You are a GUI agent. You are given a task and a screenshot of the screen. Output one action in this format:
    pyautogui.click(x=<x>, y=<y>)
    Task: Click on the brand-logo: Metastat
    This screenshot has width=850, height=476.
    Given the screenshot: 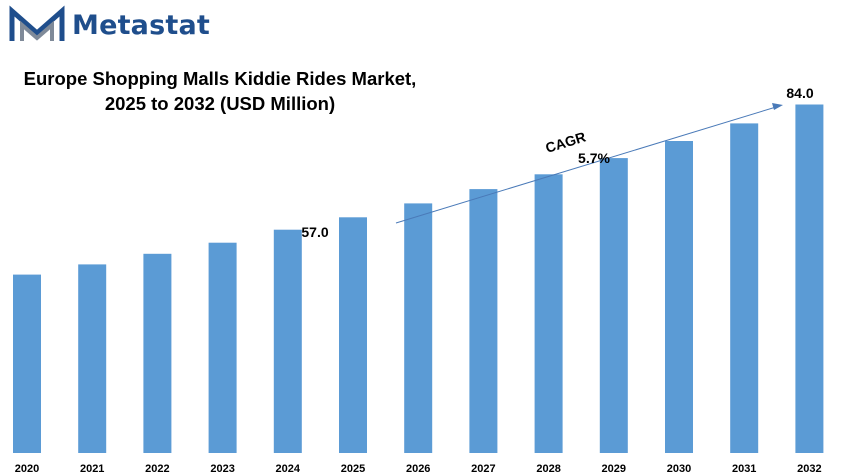 What is the action you would take?
    pyautogui.click(x=109, y=25)
    